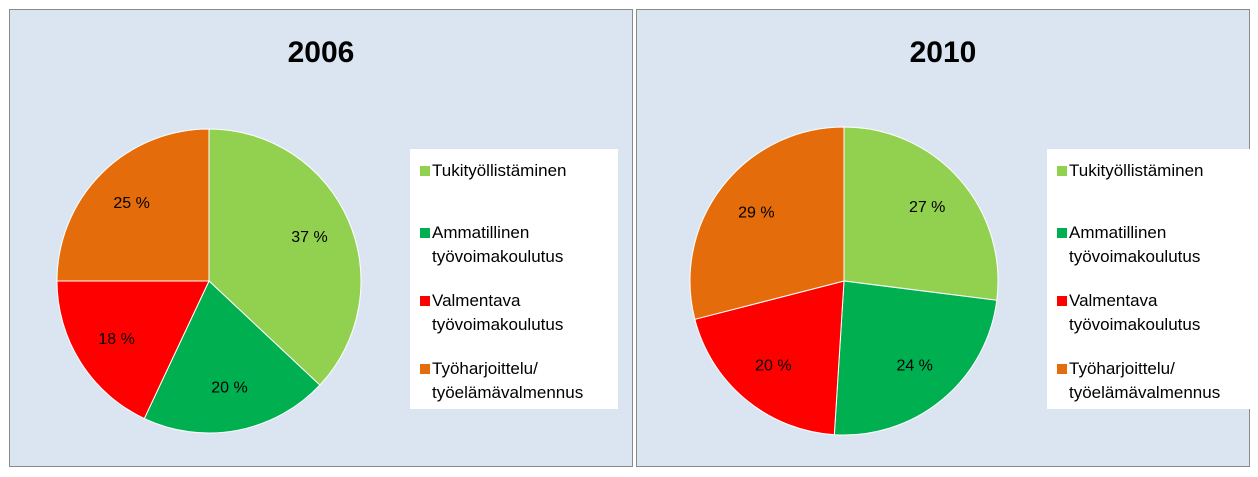 This screenshot has width=1258, height=477. I want to click on chart-title: 2010, so click(943, 52).